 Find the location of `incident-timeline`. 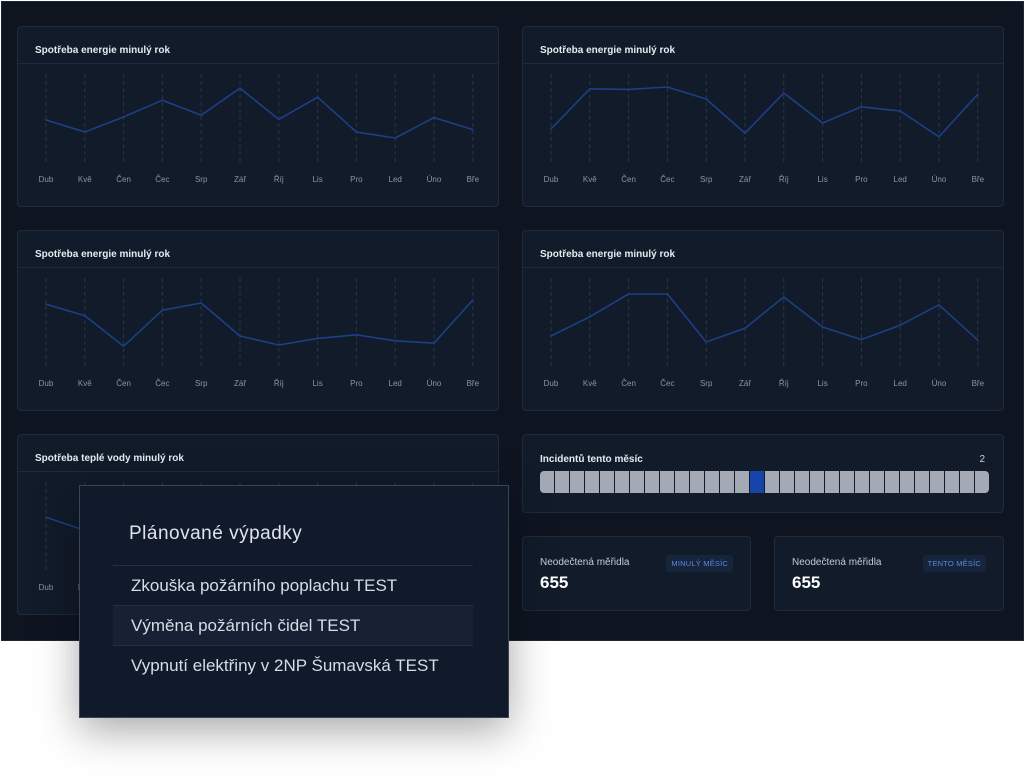

incident-timeline is located at coordinates (764, 482).